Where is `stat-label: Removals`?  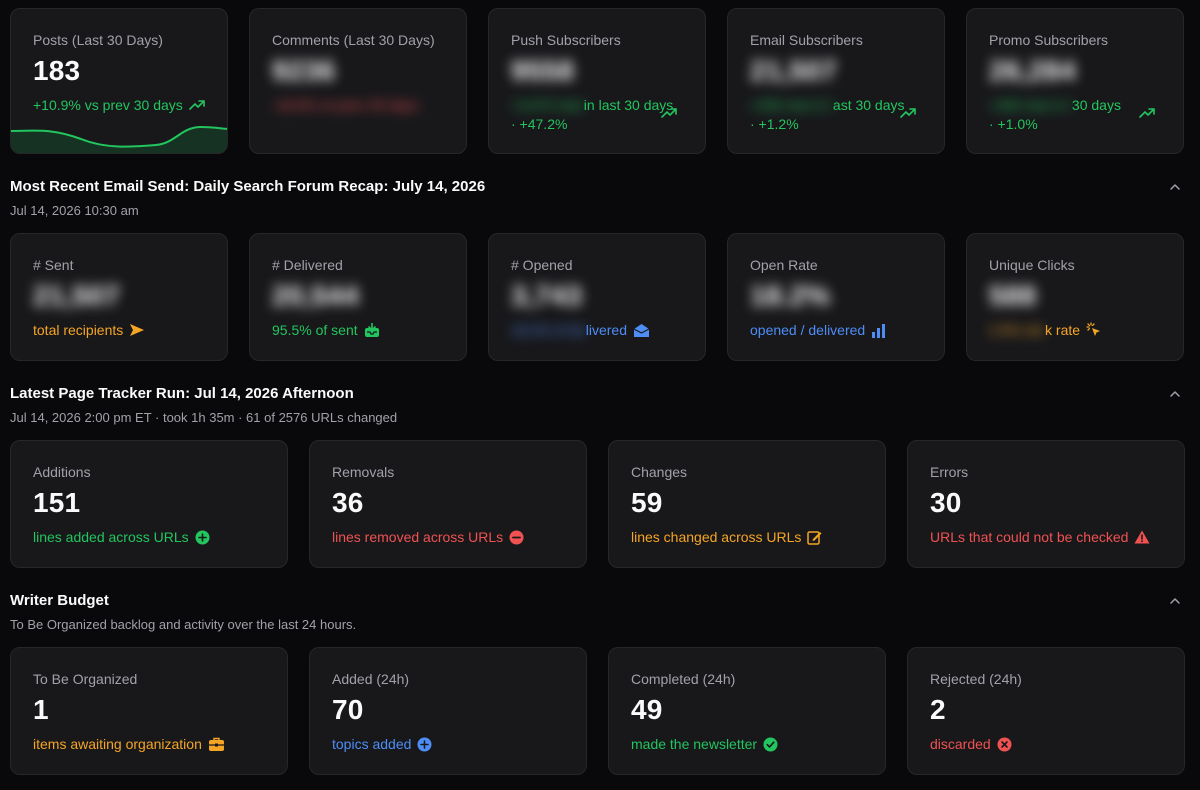
stat-label: Removals is located at coordinates (363, 472).